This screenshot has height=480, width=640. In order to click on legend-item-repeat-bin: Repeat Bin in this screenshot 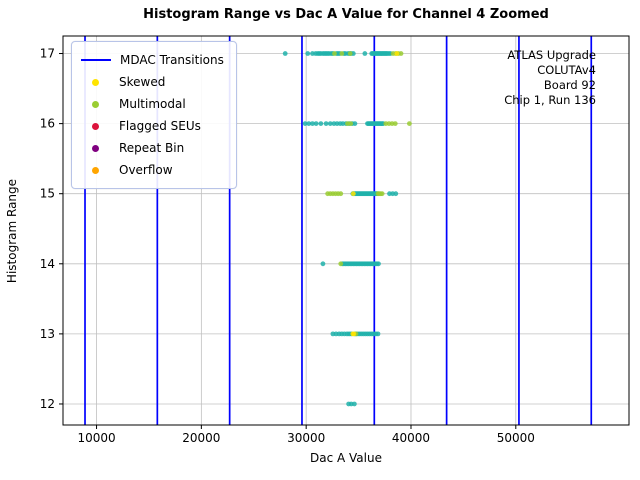, I will do `click(152, 148)`.